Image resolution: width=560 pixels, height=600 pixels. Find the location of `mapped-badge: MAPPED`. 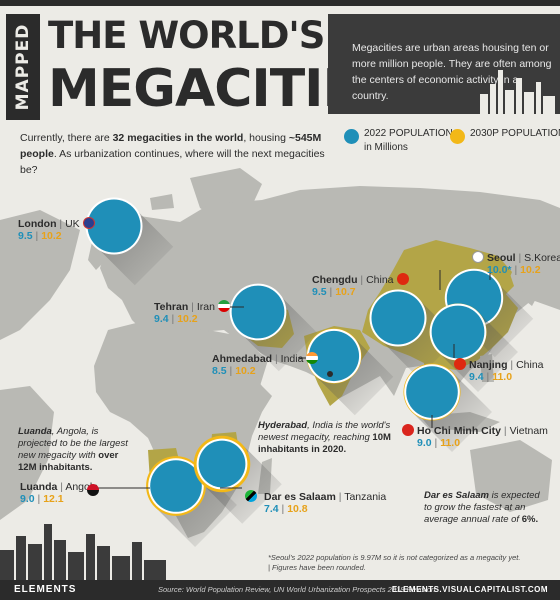

mapped-badge: MAPPED is located at coordinates (23, 67).